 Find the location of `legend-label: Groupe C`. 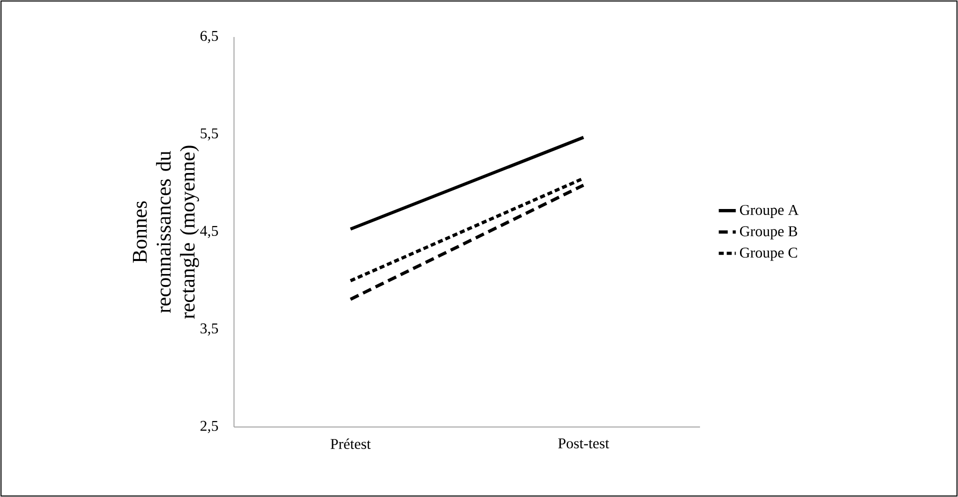

legend-label: Groupe C is located at coordinates (769, 254).